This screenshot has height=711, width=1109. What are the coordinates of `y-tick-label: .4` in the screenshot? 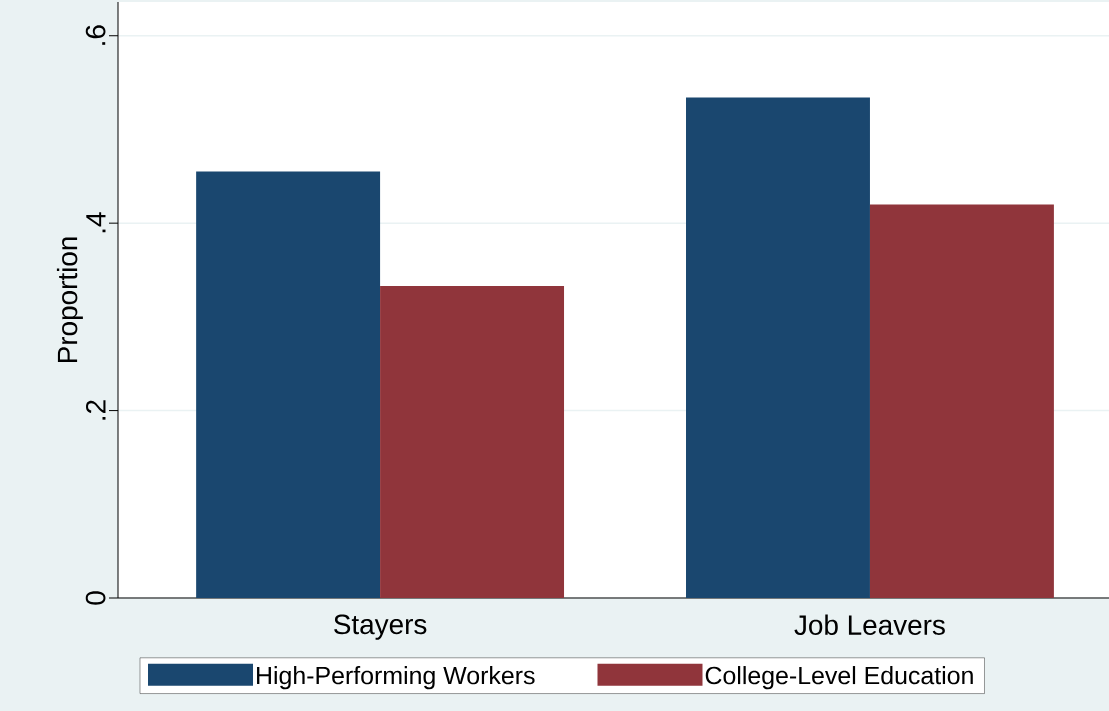 It's located at (96, 222).